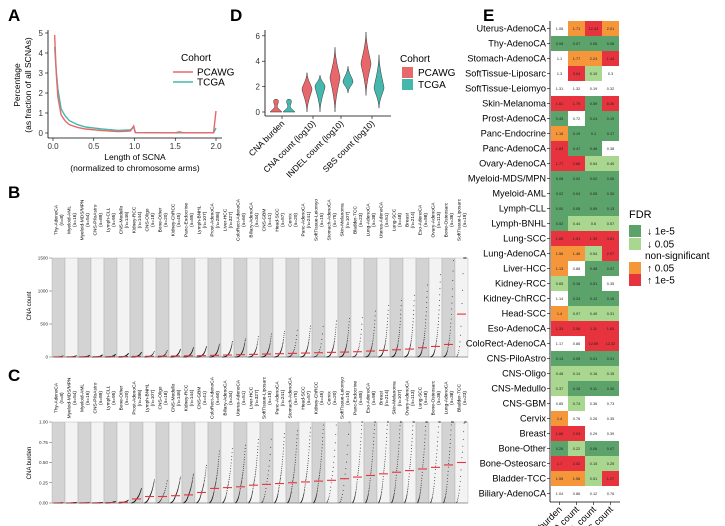 The height and width of the screenshot is (526, 725). Describe the element at coordinates (94, 146) in the screenshot. I see `x-tick-label: 0.5` at that location.